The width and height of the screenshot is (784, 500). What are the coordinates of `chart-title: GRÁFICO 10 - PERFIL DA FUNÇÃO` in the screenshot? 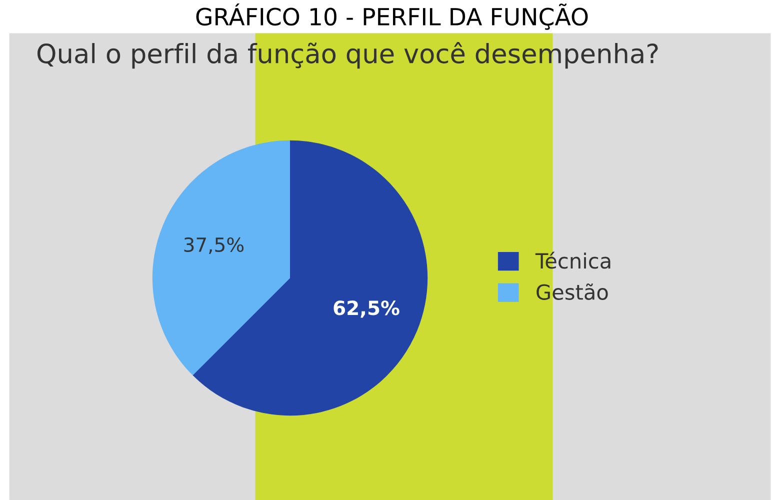 It's located at (392, 16).